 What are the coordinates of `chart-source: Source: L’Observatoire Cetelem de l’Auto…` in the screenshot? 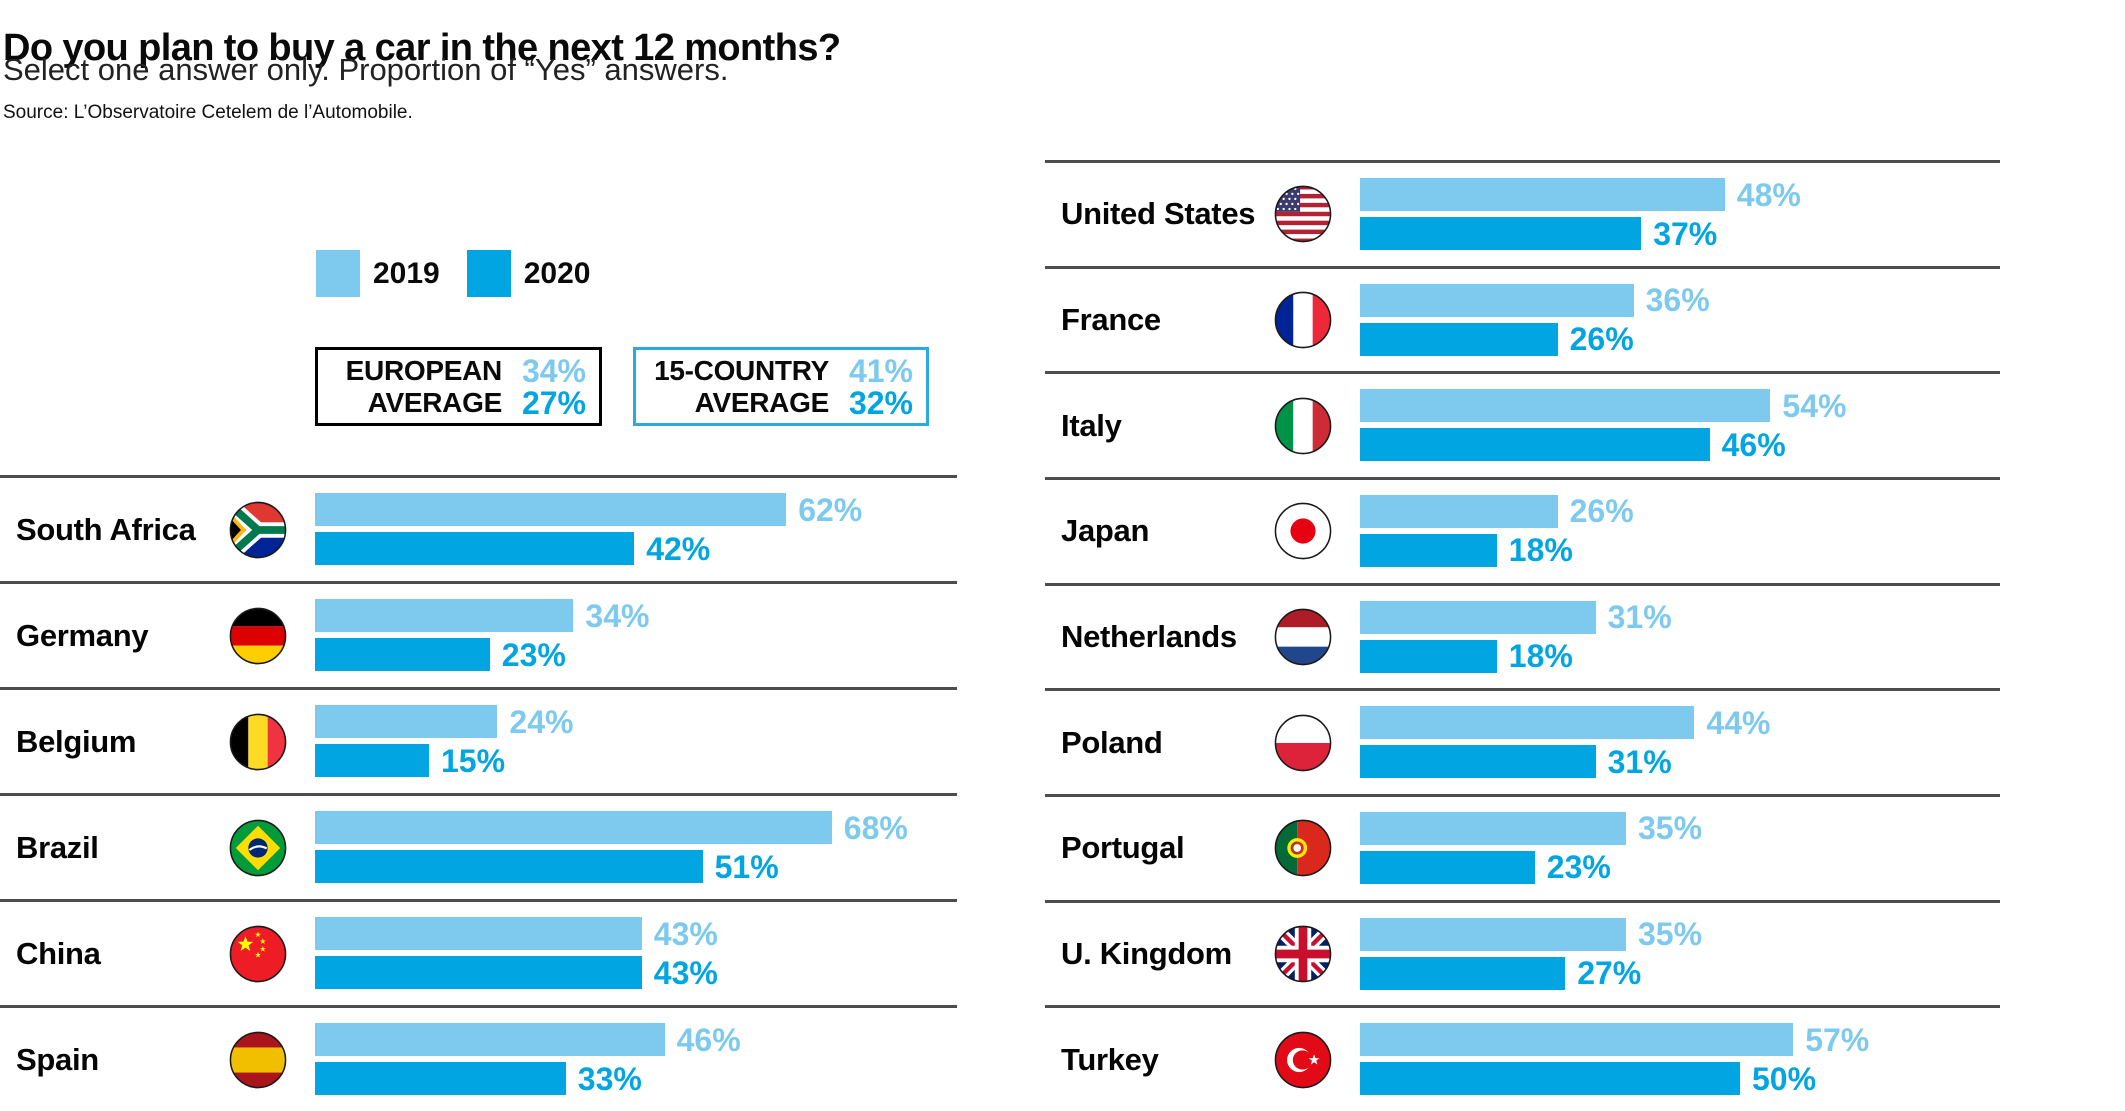 It's located at (208, 112).